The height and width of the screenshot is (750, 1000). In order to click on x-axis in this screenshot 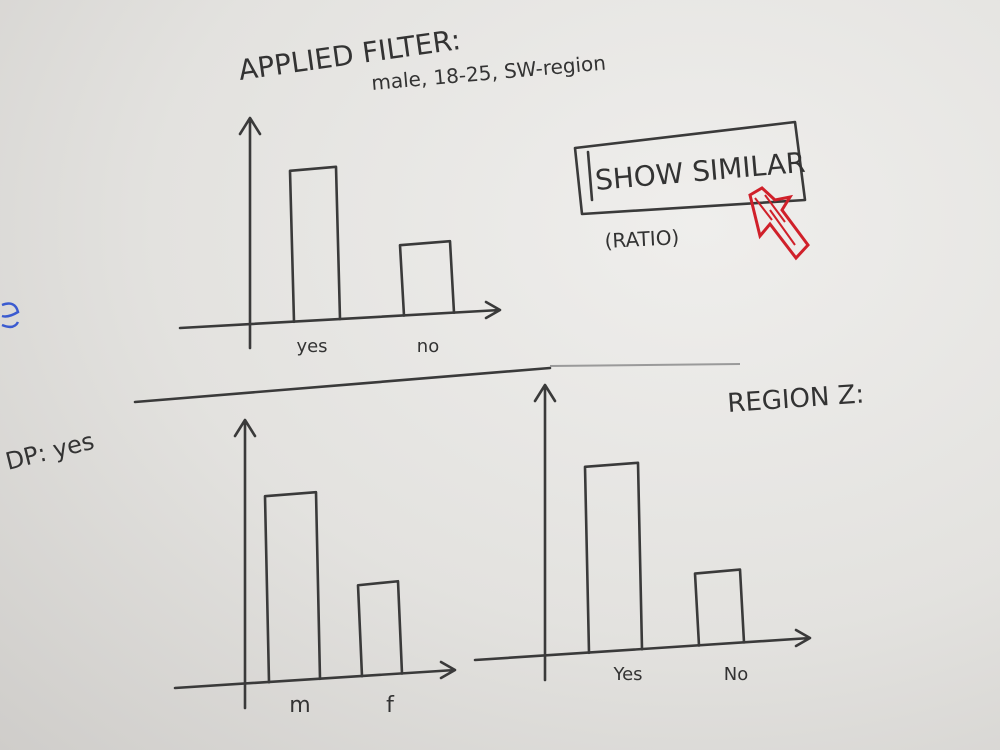, I will do `click(315, 675)`.